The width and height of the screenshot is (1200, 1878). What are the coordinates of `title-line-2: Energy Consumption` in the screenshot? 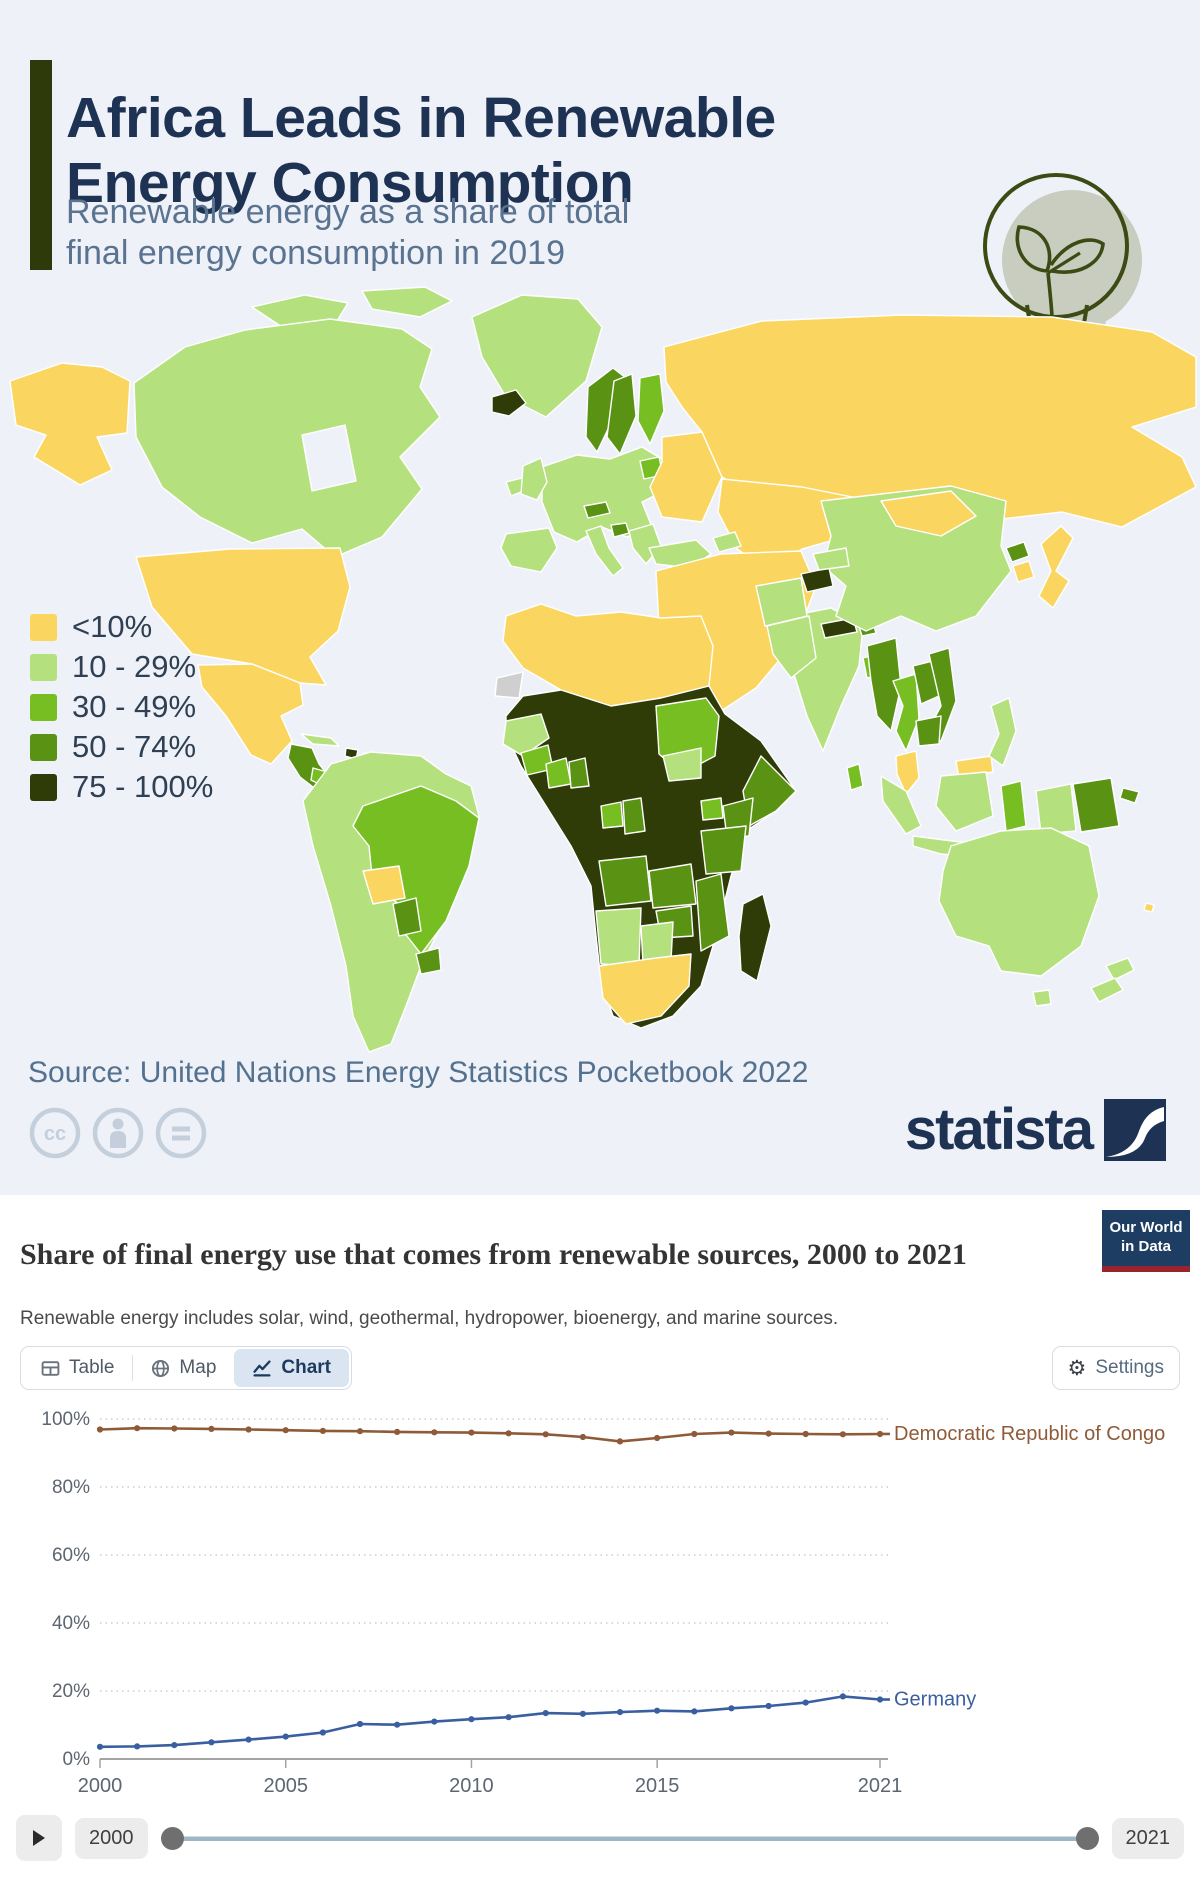 It's located at (350, 182).